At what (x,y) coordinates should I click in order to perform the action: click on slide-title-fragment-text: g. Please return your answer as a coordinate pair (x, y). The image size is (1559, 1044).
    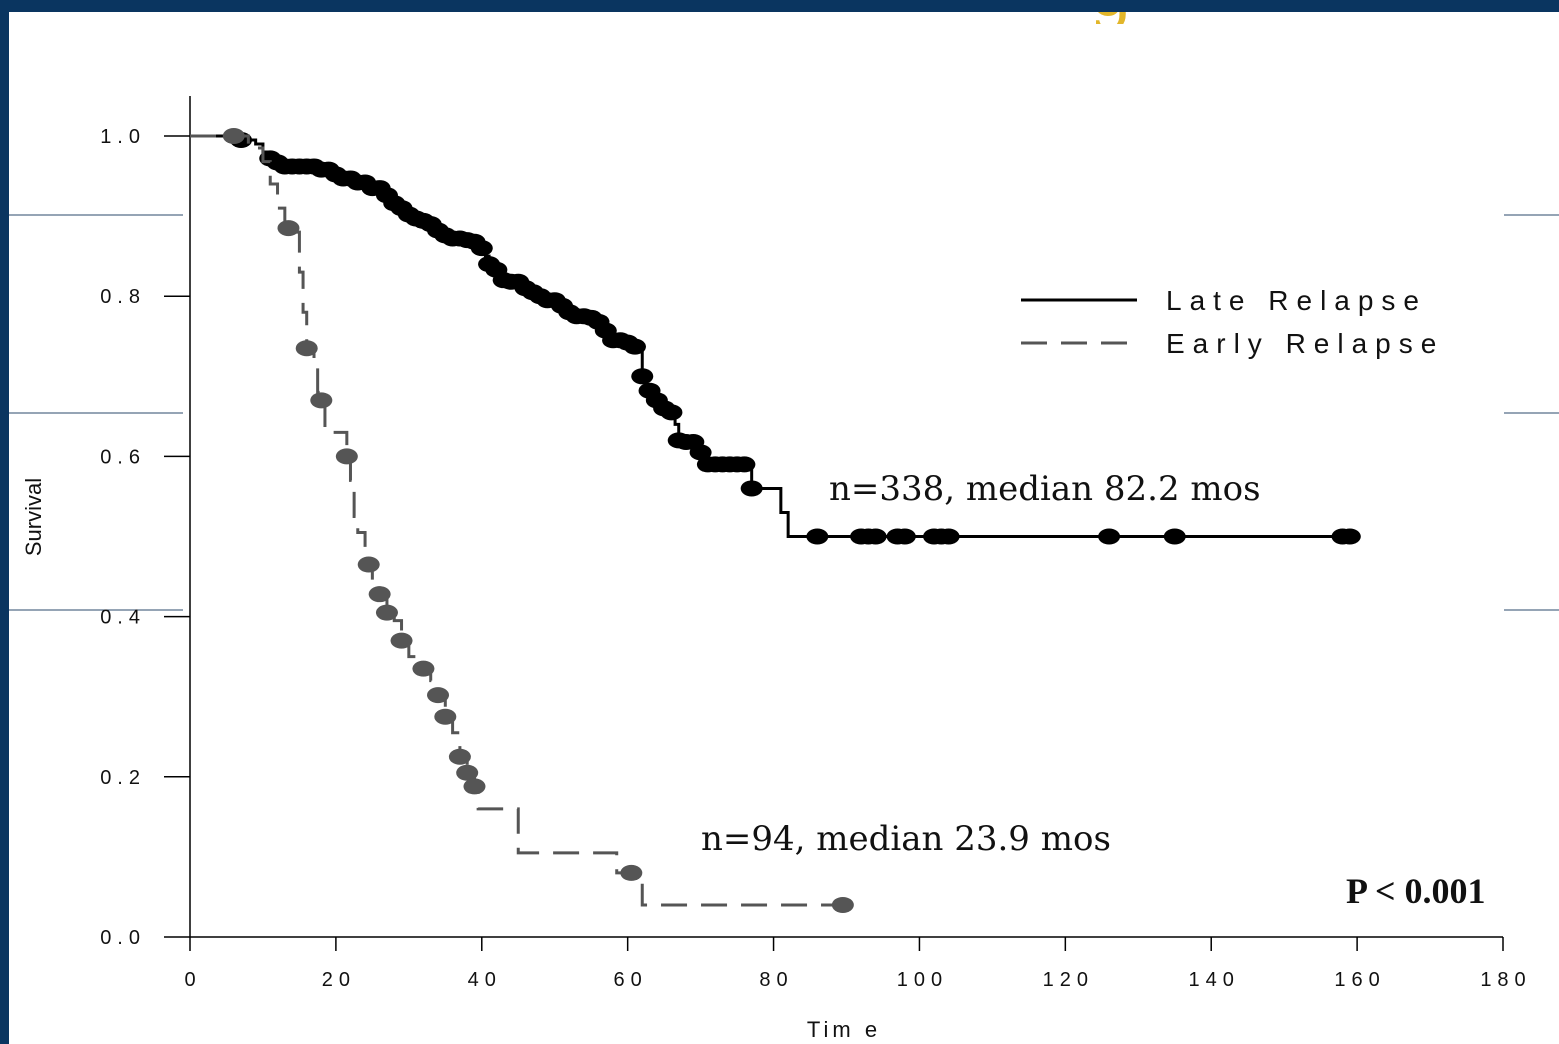
    Looking at the image, I should click on (1111, 18).